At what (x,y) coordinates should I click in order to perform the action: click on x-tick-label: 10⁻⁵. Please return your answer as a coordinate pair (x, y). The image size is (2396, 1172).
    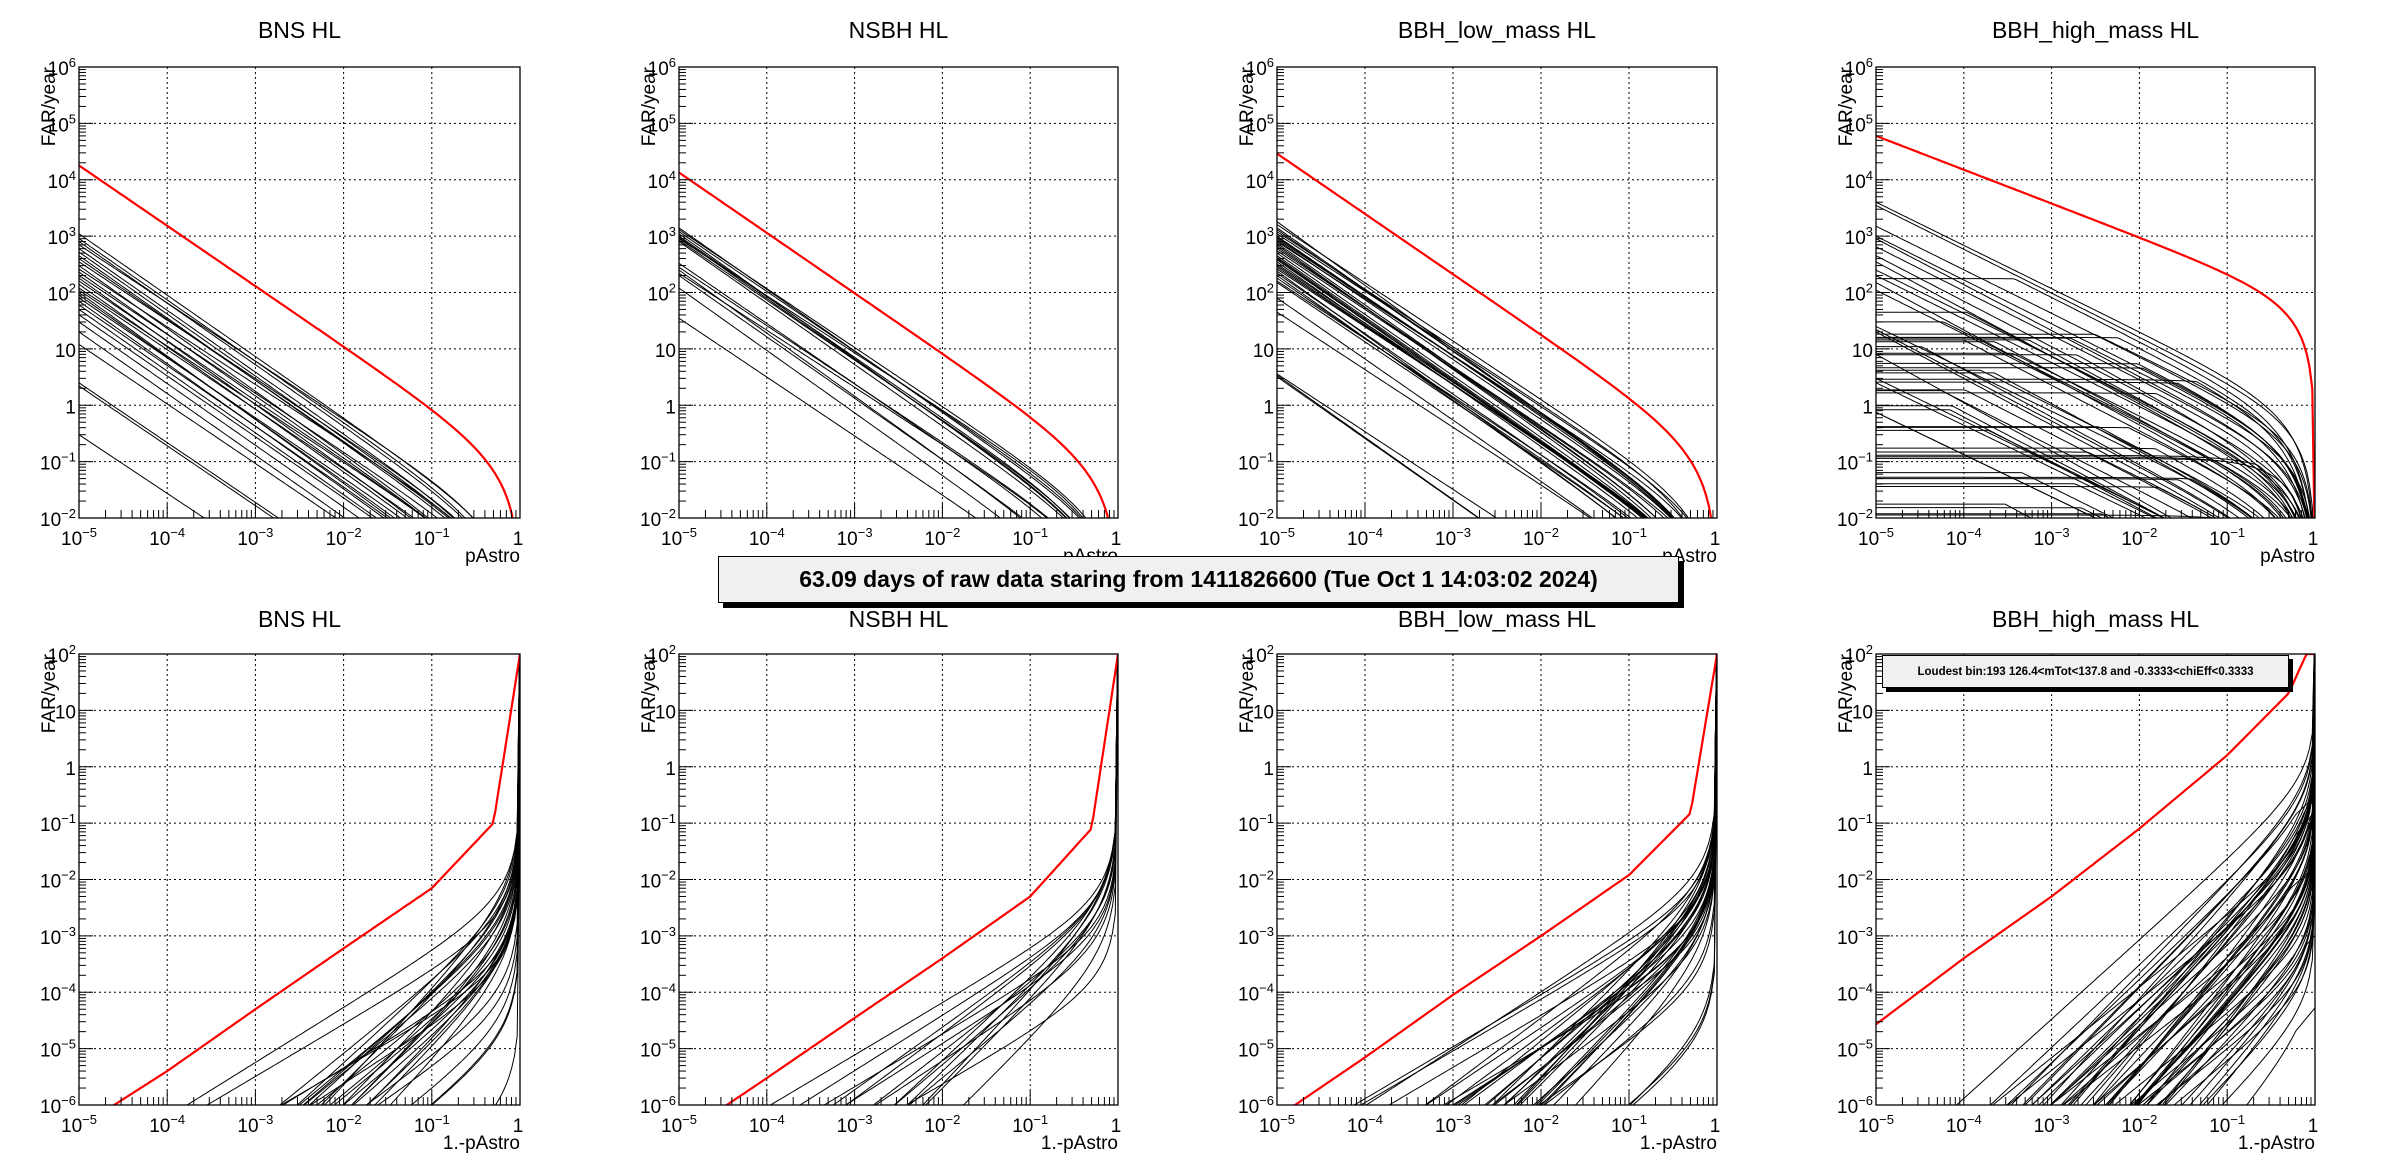
    Looking at the image, I should click on (1876, 537).